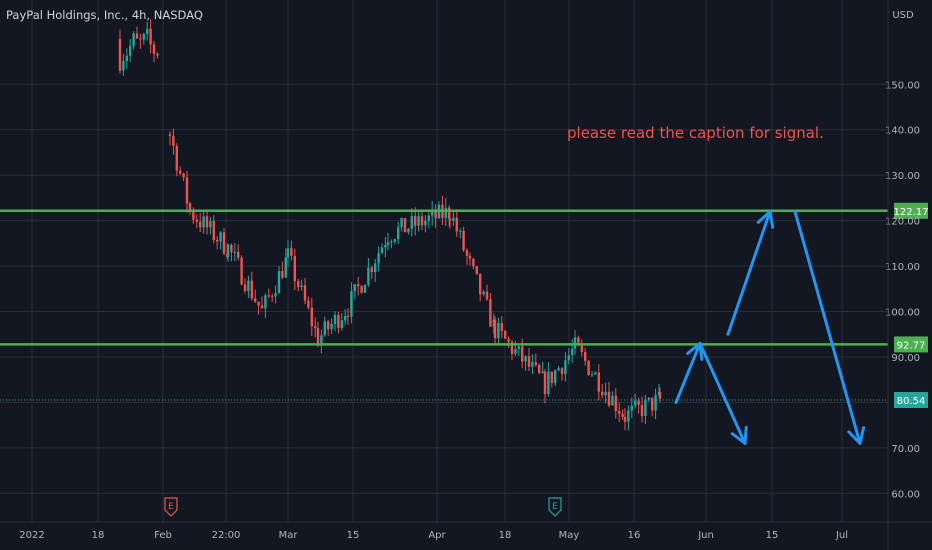  Describe the element at coordinates (31, 535) in the screenshot. I see `x-tick-label: 2022` at that location.